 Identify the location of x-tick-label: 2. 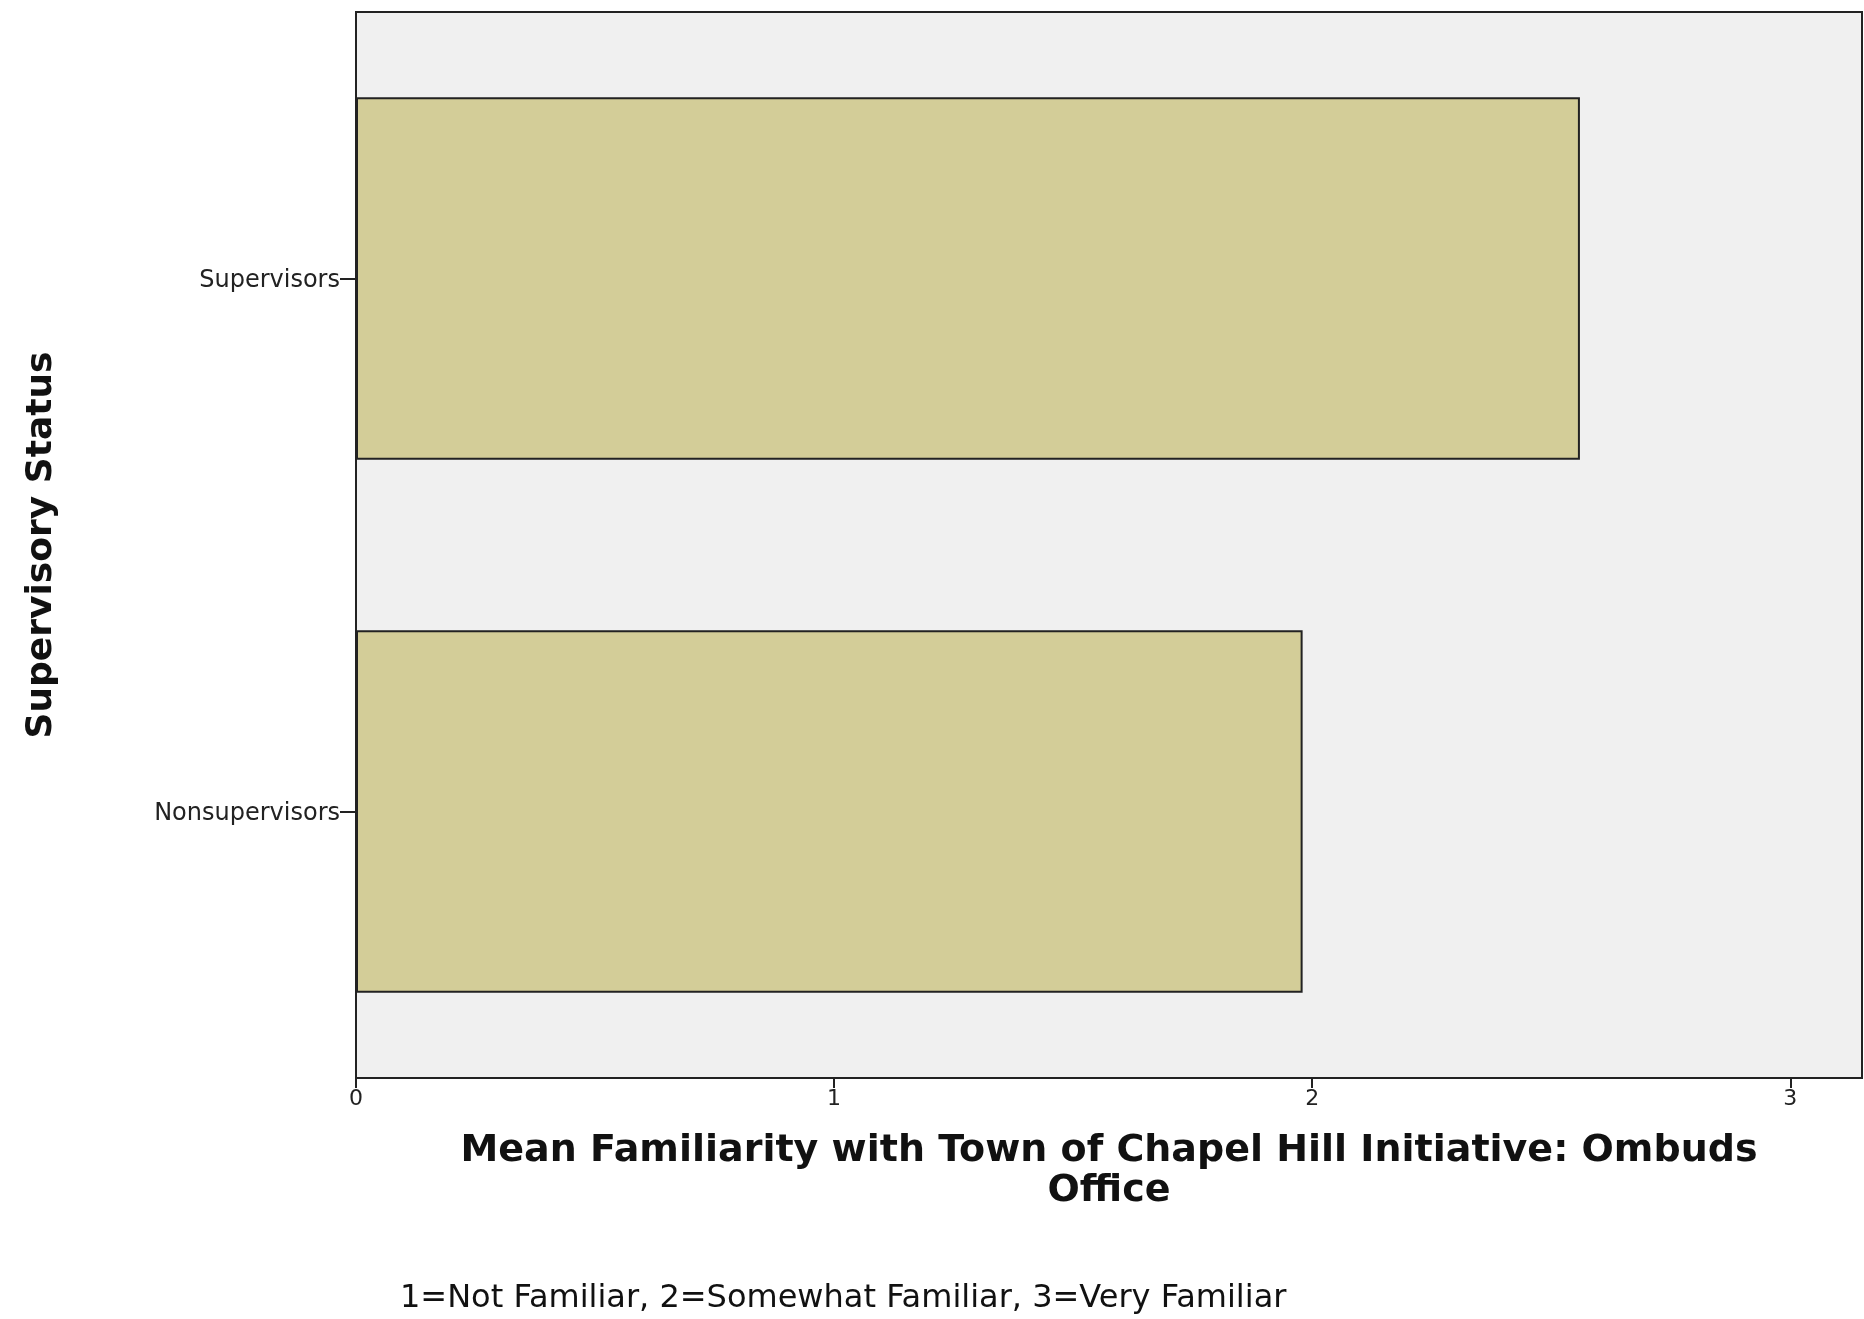
(1312, 1097).